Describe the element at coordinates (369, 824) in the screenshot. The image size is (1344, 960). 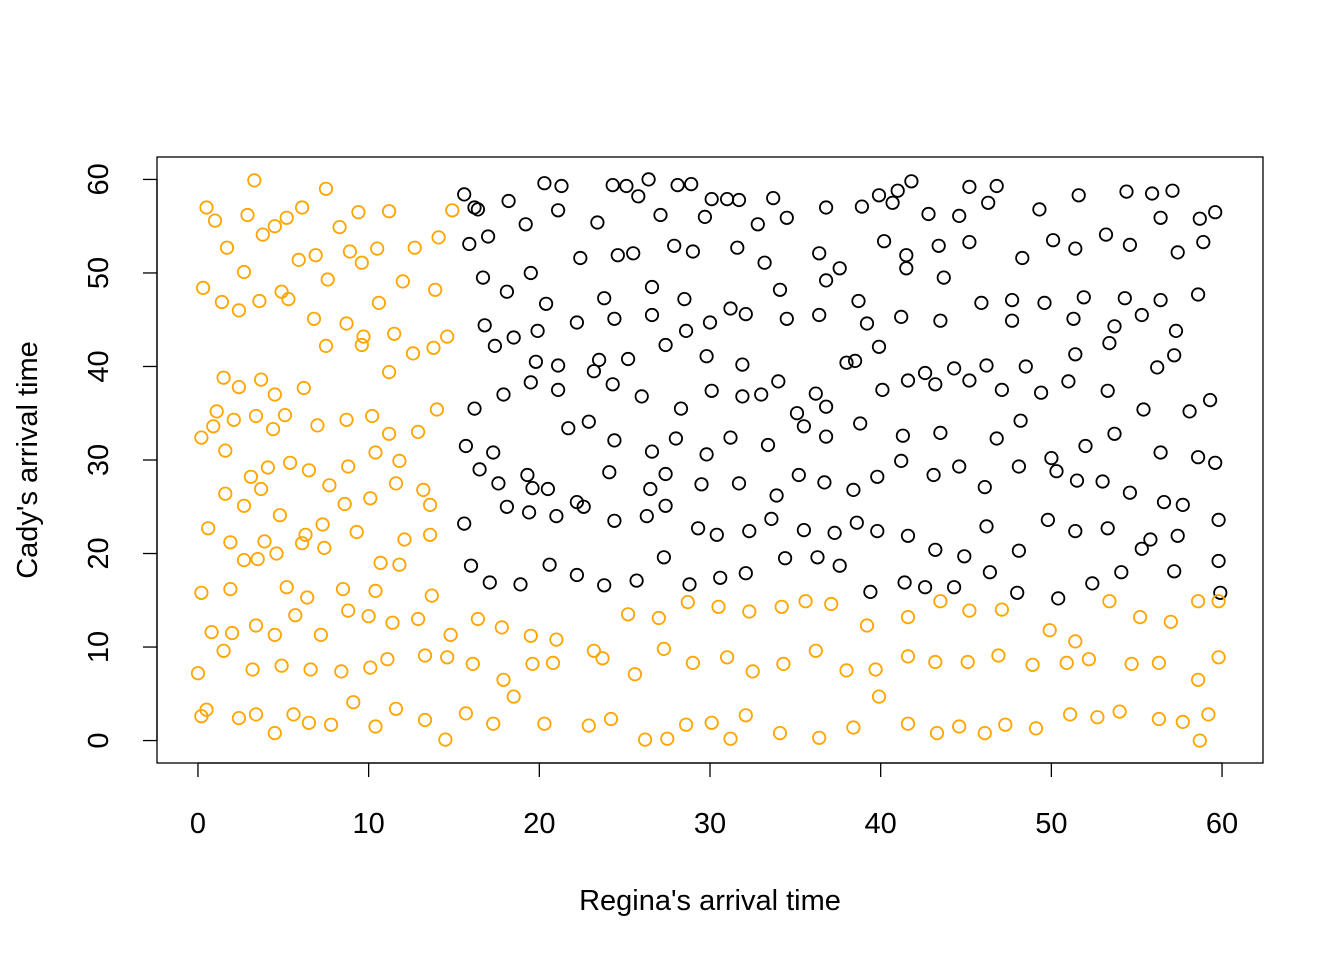
I see `x-tick-label: 10` at that location.